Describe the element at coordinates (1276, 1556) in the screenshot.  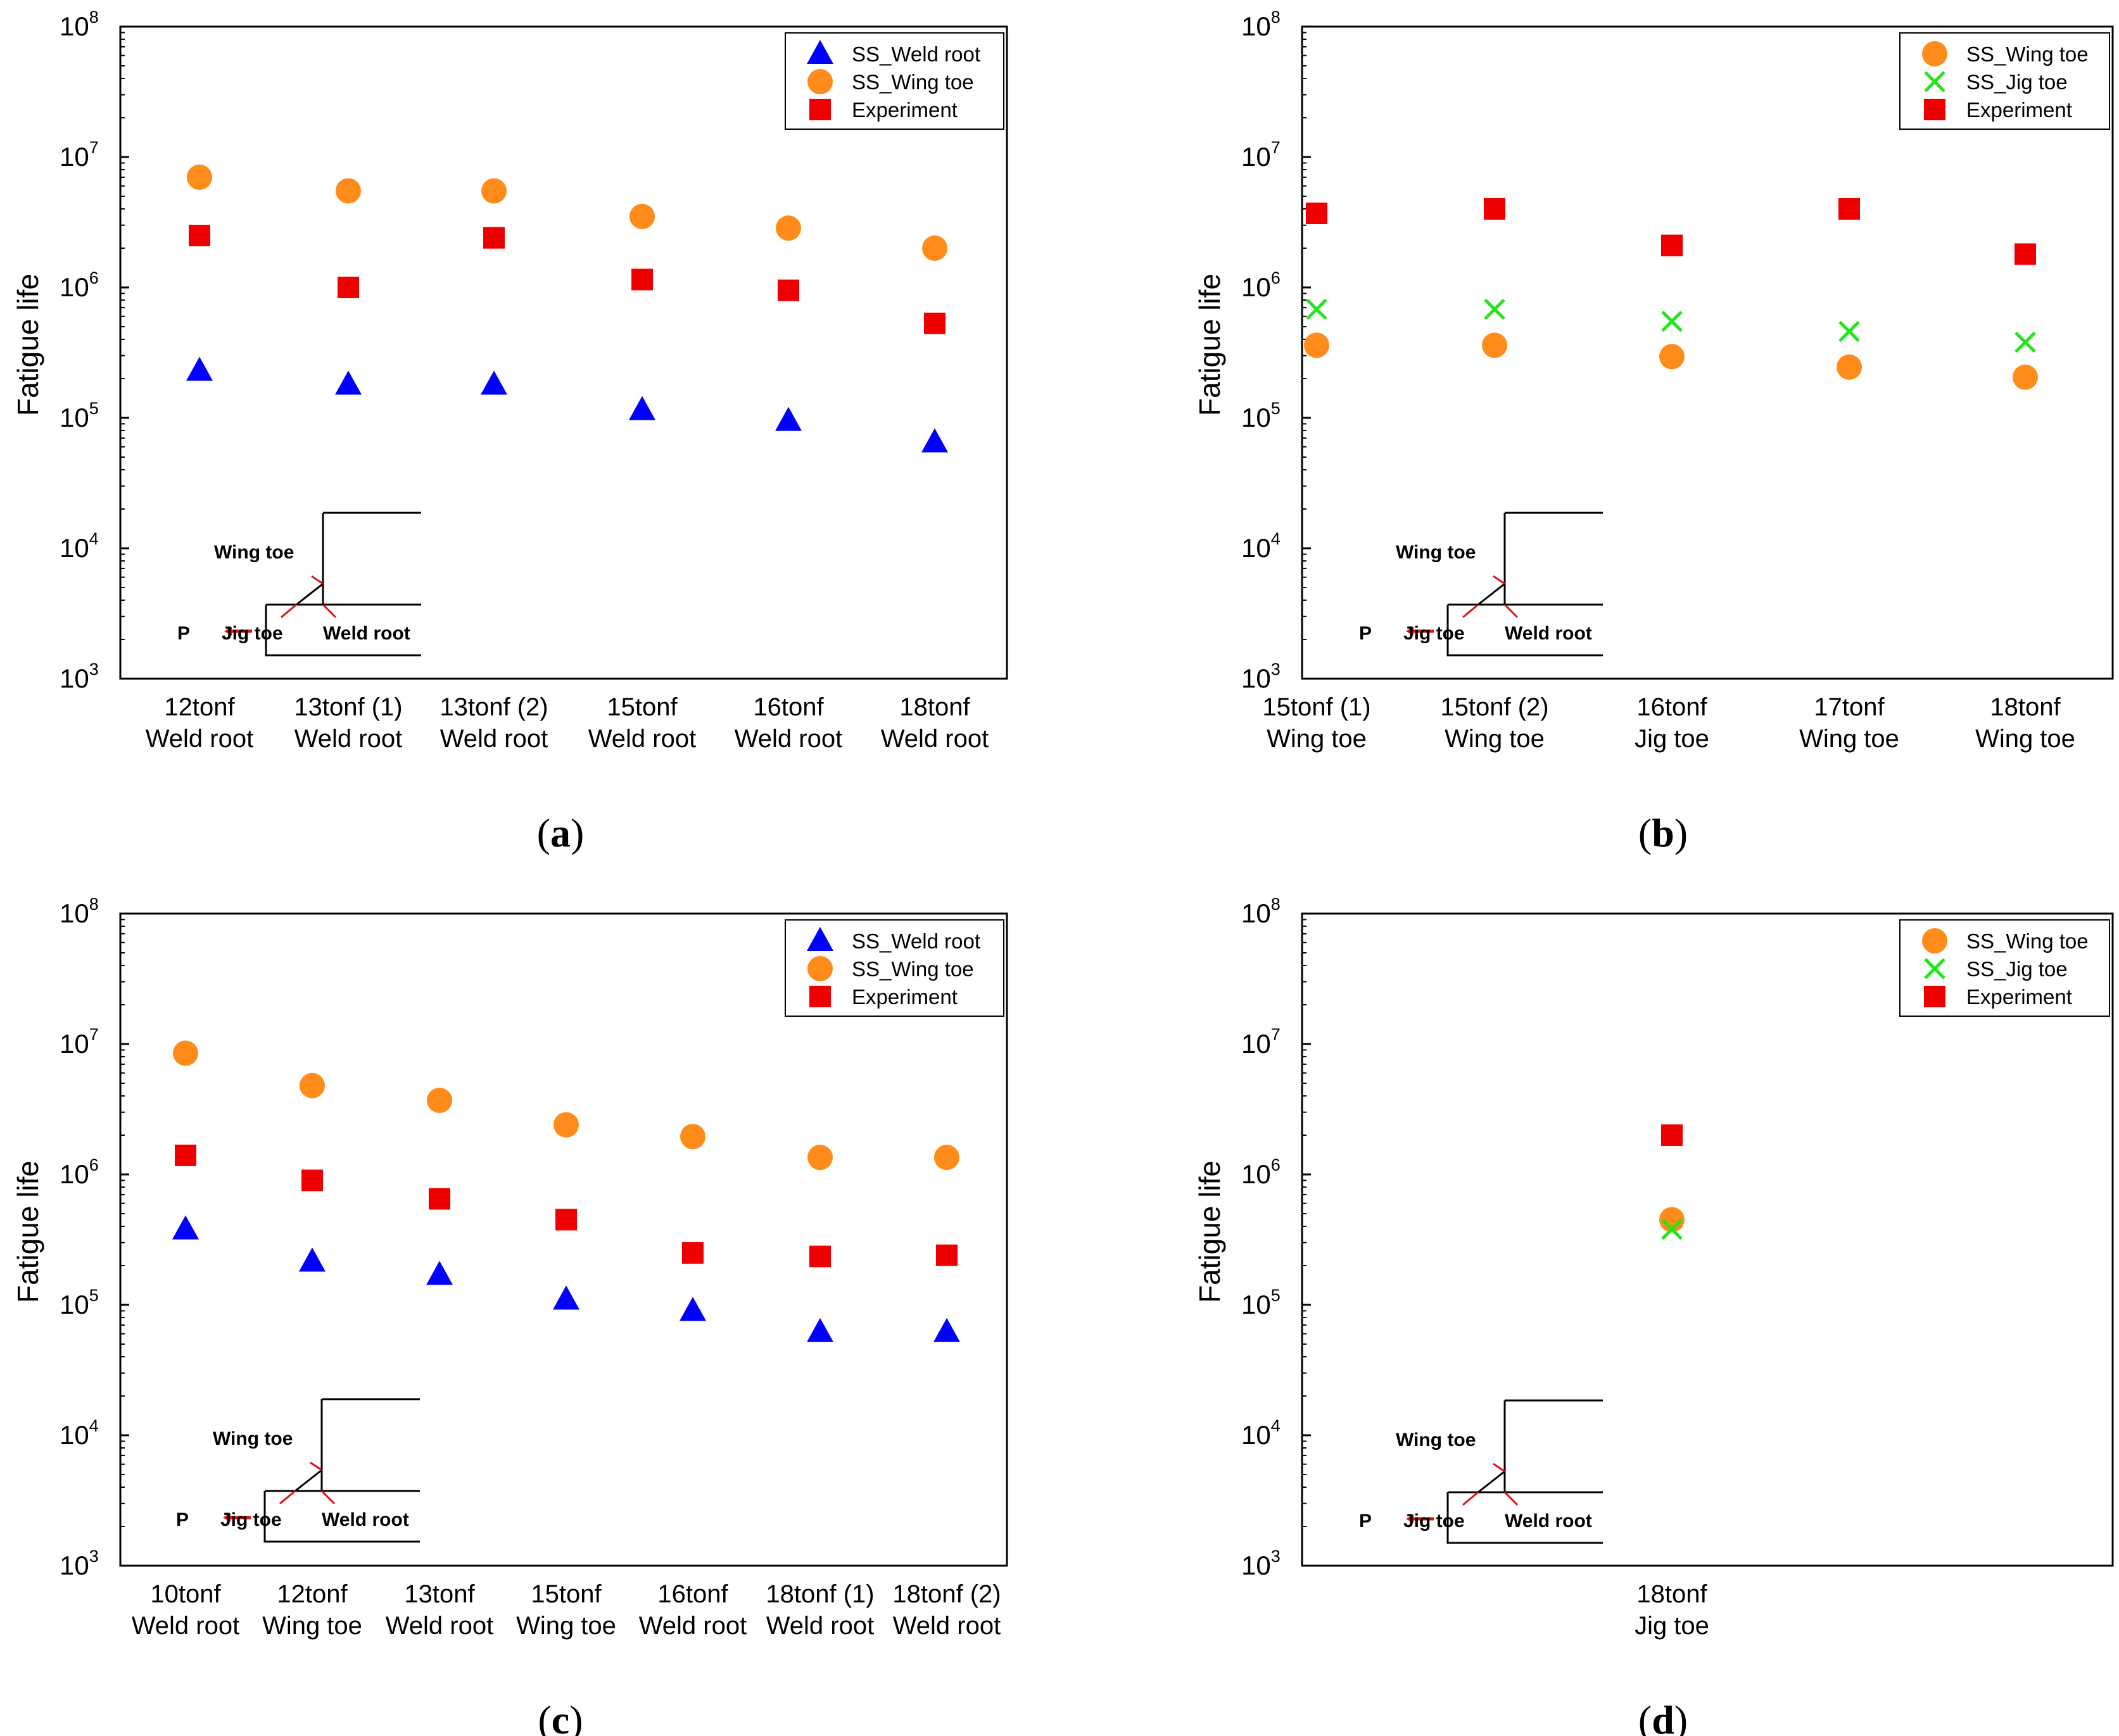
I see `y-tick-exponent: 3` at that location.